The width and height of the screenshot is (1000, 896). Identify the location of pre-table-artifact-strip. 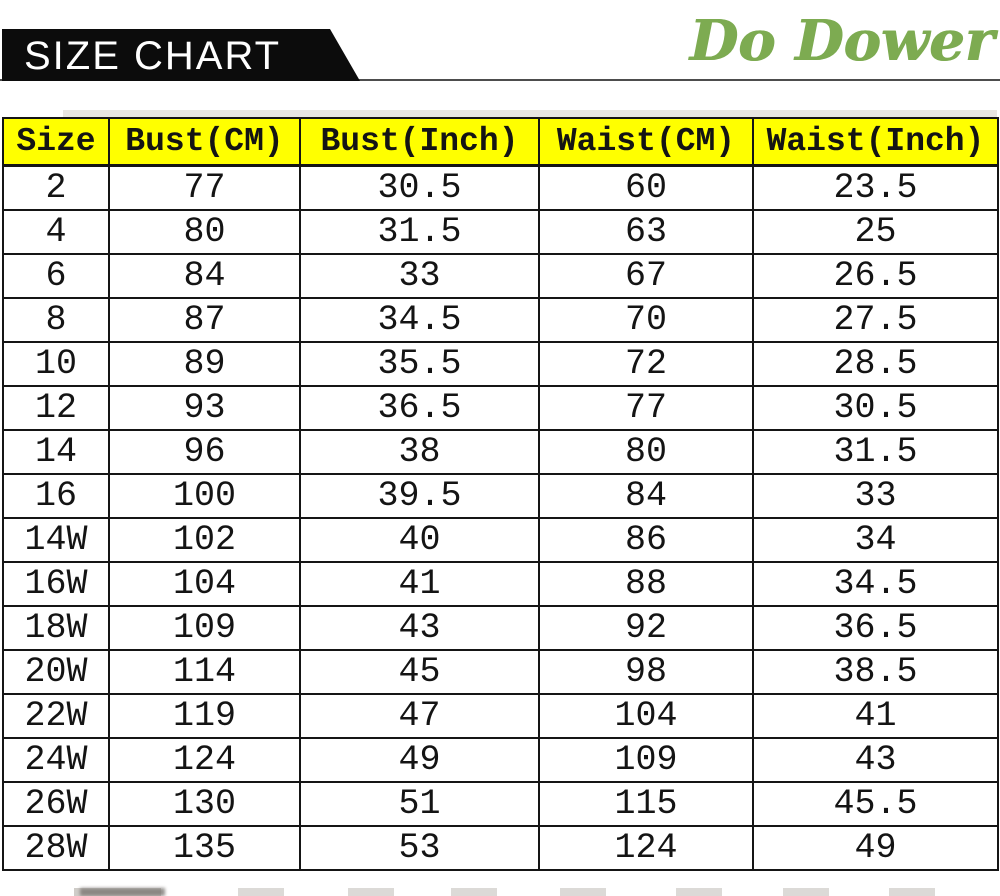
(530, 113).